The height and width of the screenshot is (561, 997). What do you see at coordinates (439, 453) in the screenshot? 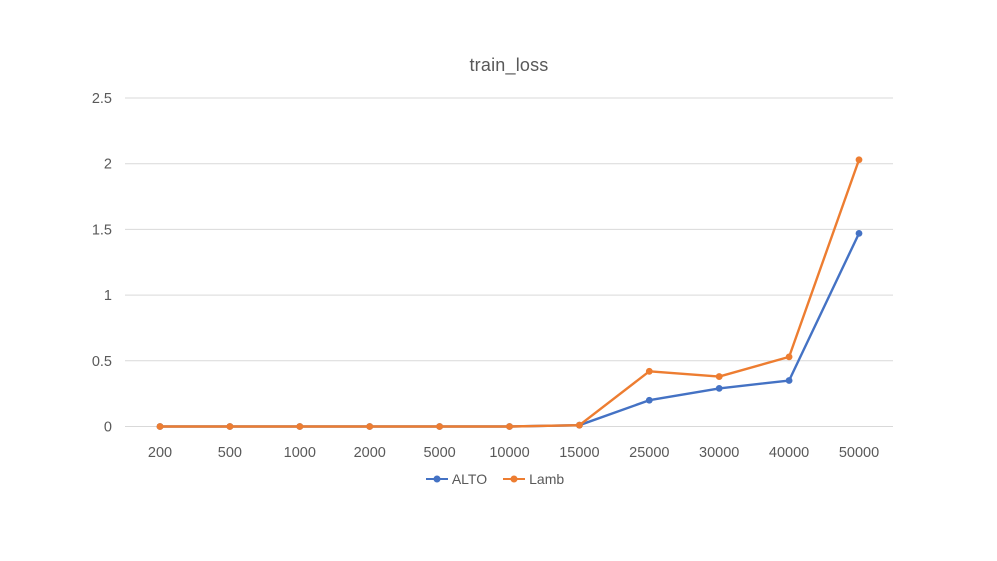
I see `x-tick-label: 5000` at bounding box center [439, 453].